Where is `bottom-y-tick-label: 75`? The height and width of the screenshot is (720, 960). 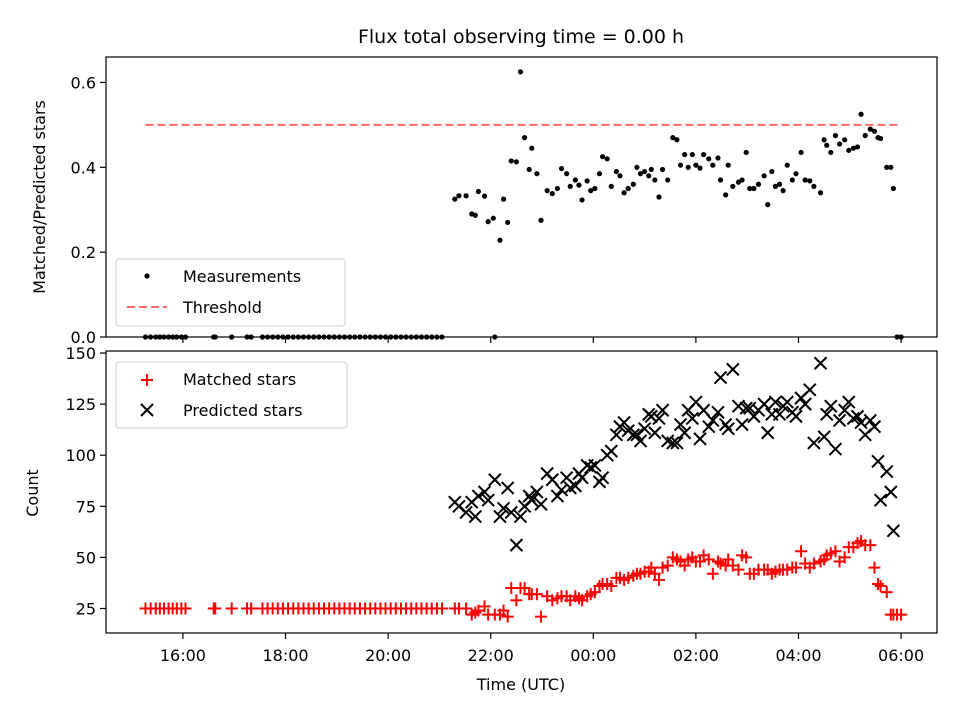 bottom-y-tick-label: 75 is located at coordinates (86, 506).